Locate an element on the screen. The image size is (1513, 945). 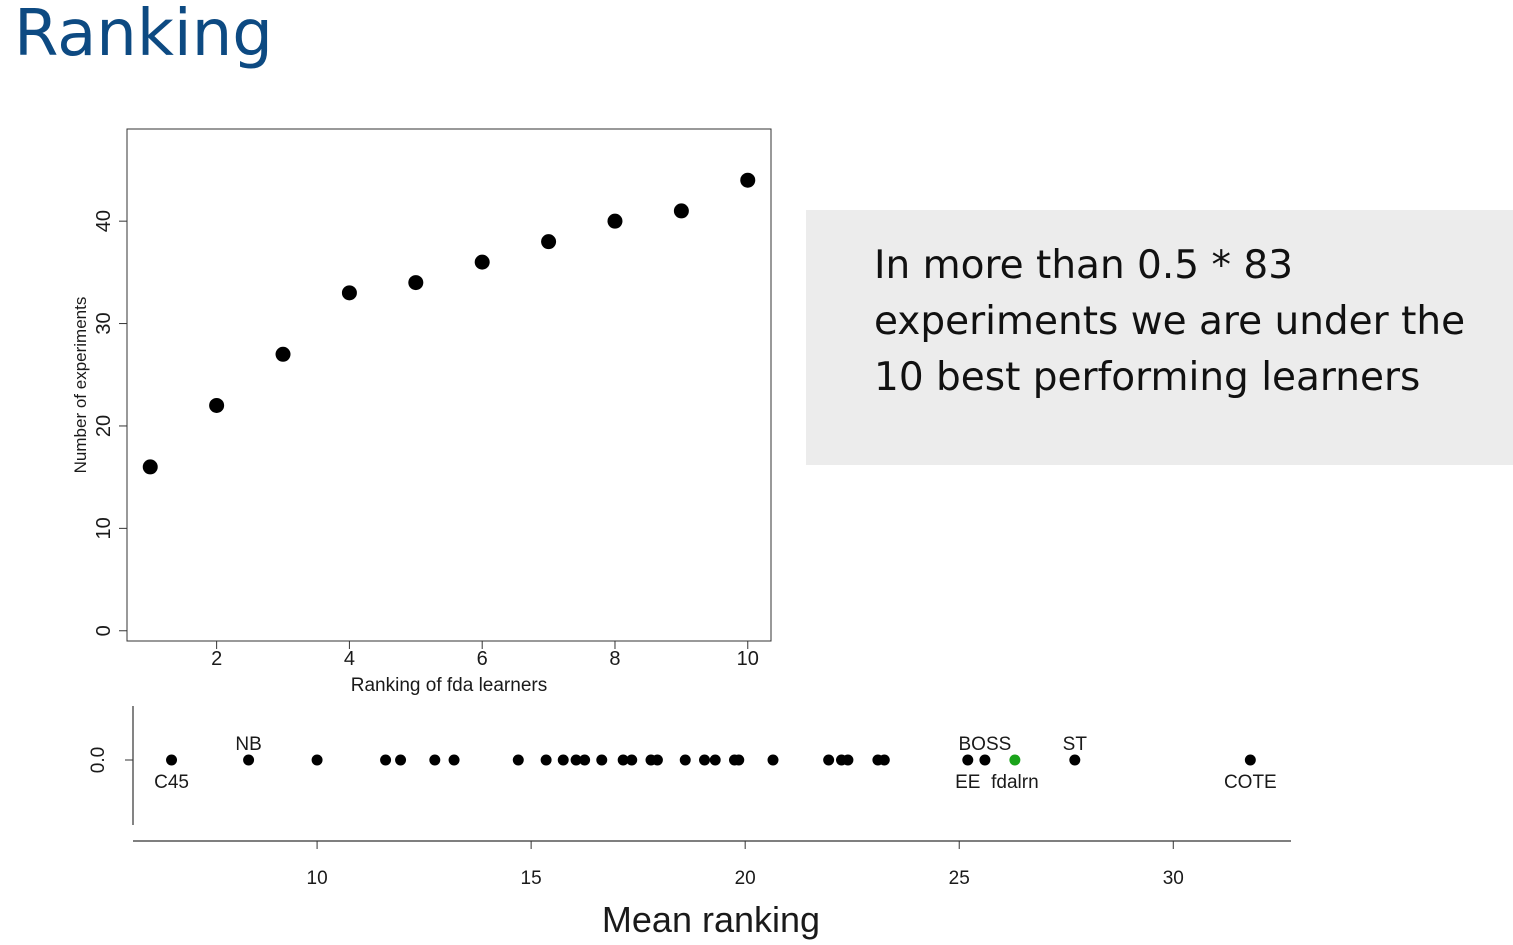
x-tick-label: 30 is located at coordinates (1173, 878).